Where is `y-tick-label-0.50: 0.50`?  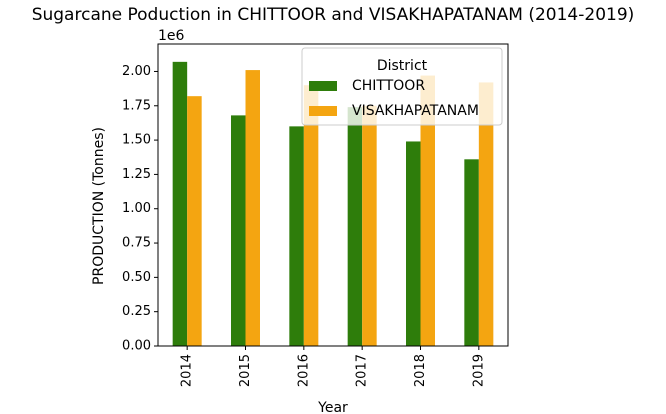 y-tick-label-0.50: 0.50 is located at coordinates (136, 277).